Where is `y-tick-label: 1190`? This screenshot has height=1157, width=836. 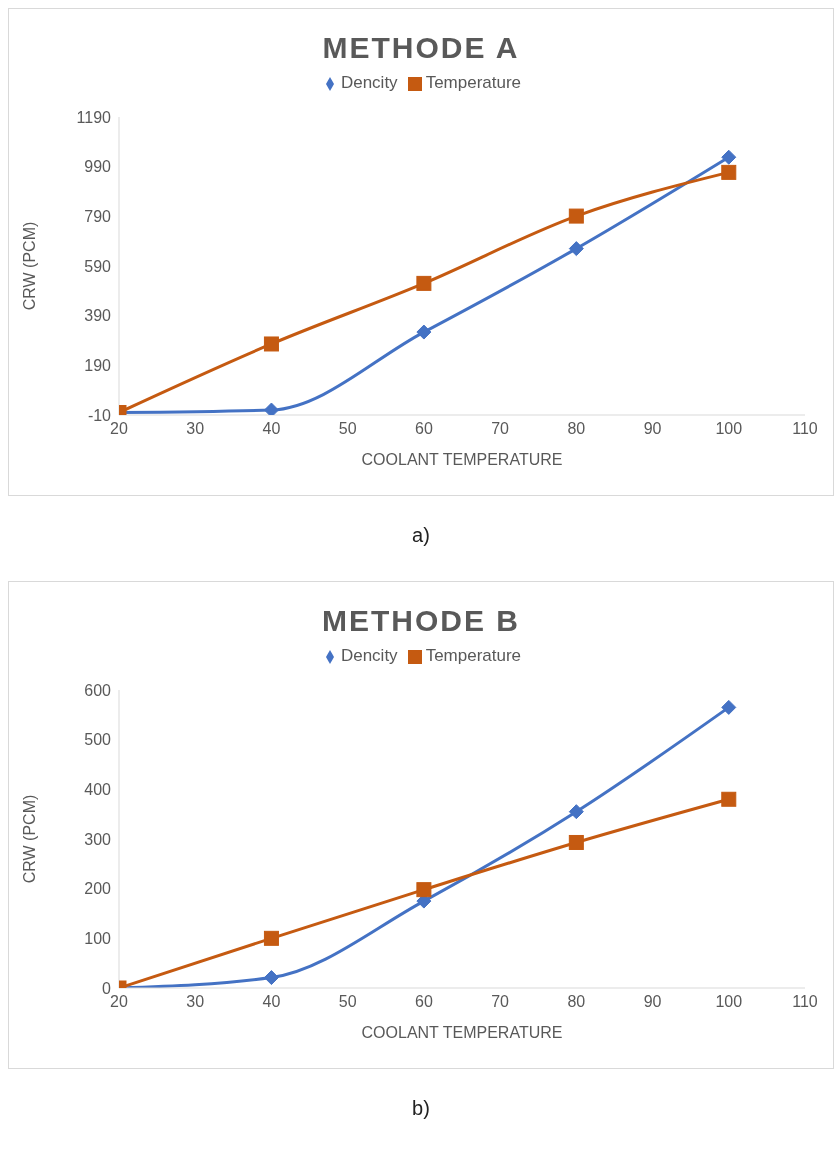
y-tick-label: 1190 is located at coordinates (94, 117).